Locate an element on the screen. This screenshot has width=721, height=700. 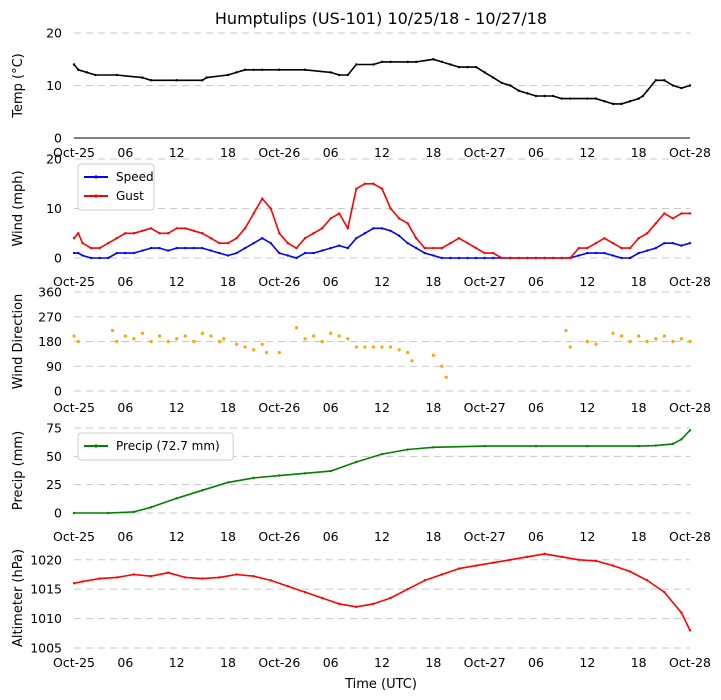
x-tick-label: Oct-28 is located at coordinates (690, 407).